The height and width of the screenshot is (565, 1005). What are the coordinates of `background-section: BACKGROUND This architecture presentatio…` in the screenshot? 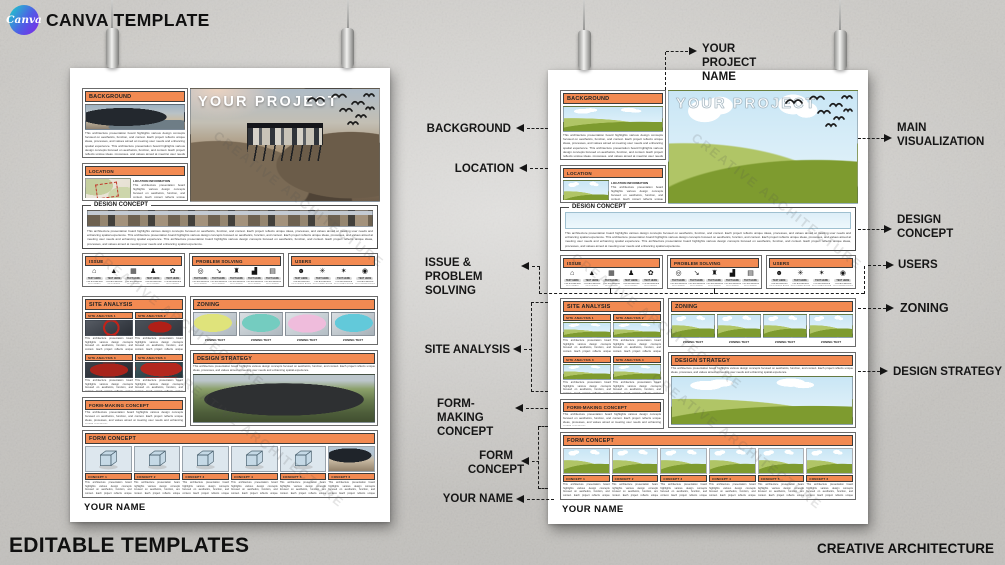 It's located at (135, 123).